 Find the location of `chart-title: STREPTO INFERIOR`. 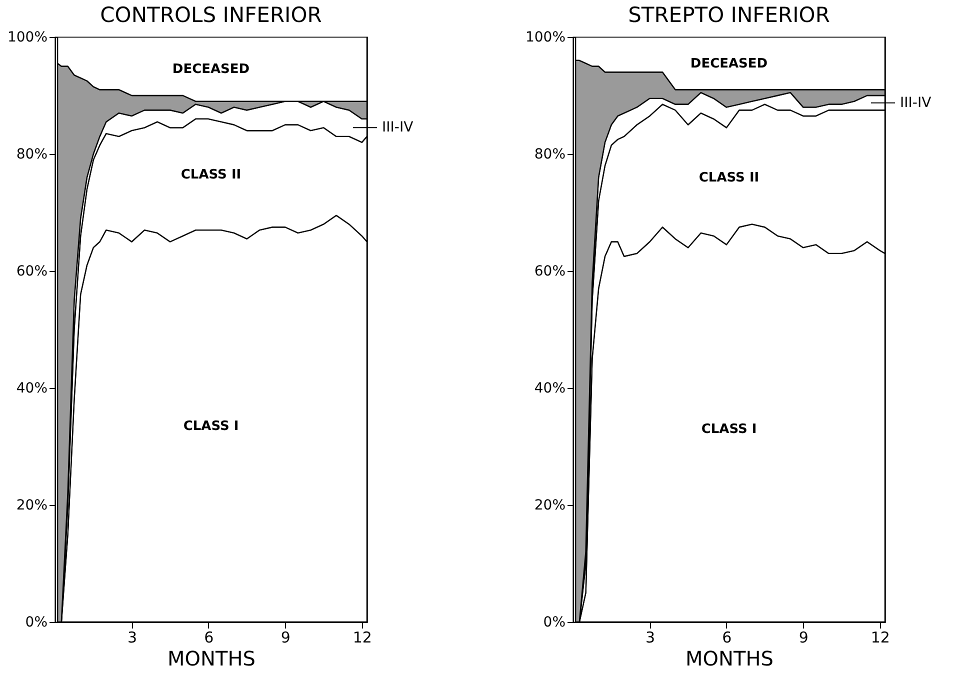

chart-title: STREPTO INFERIOR is located at coordinates (729, 15).